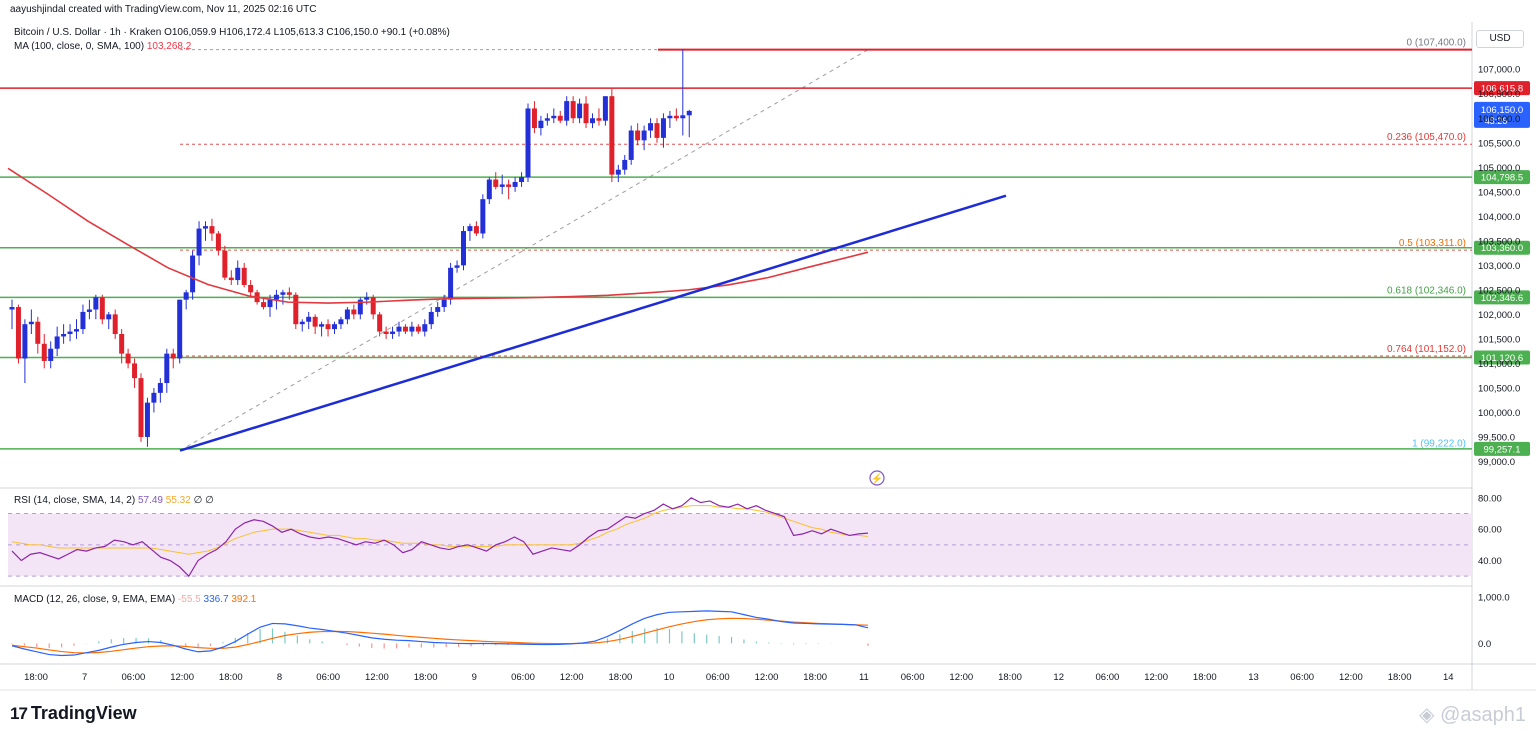  I want to click on watermark: ◈ @asaph1, so click(1472, 714).